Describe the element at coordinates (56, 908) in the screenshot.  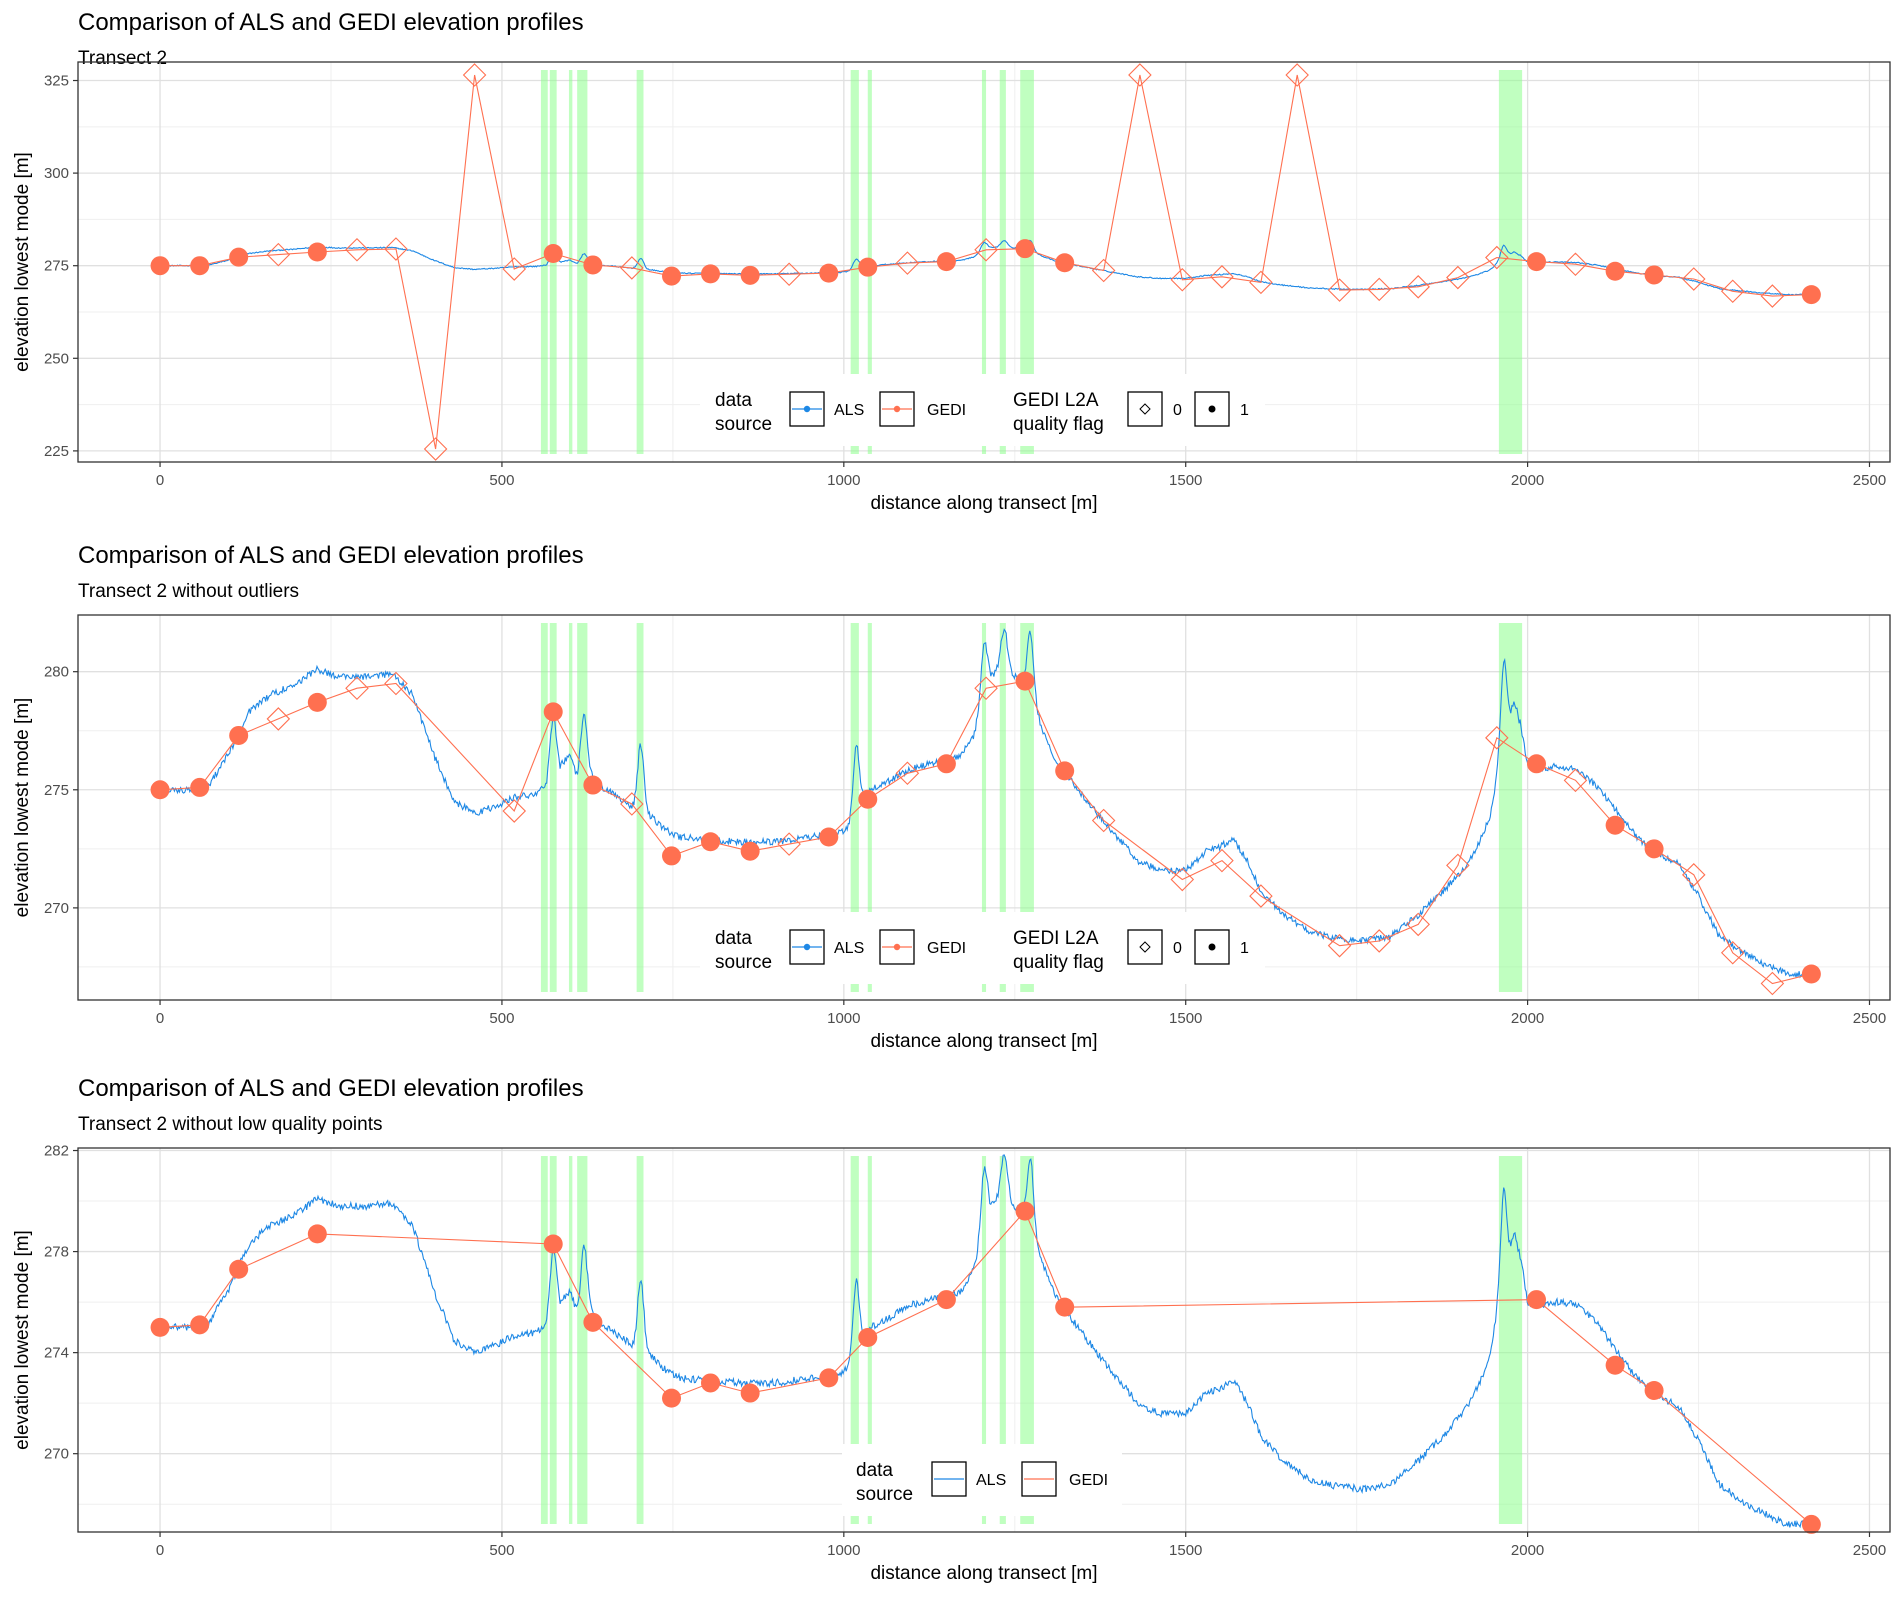
I see `y-tick-label: 270` at that location.